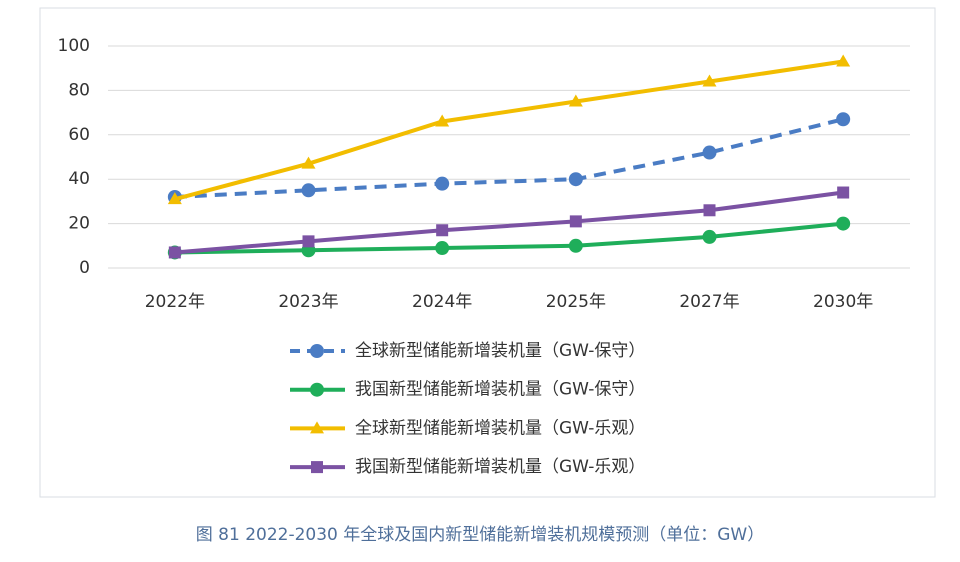  What do you see at coordinates (709, 302) in the screenshot?
I see `x-tick-label: 2027年` at bounding box center [709, 302].